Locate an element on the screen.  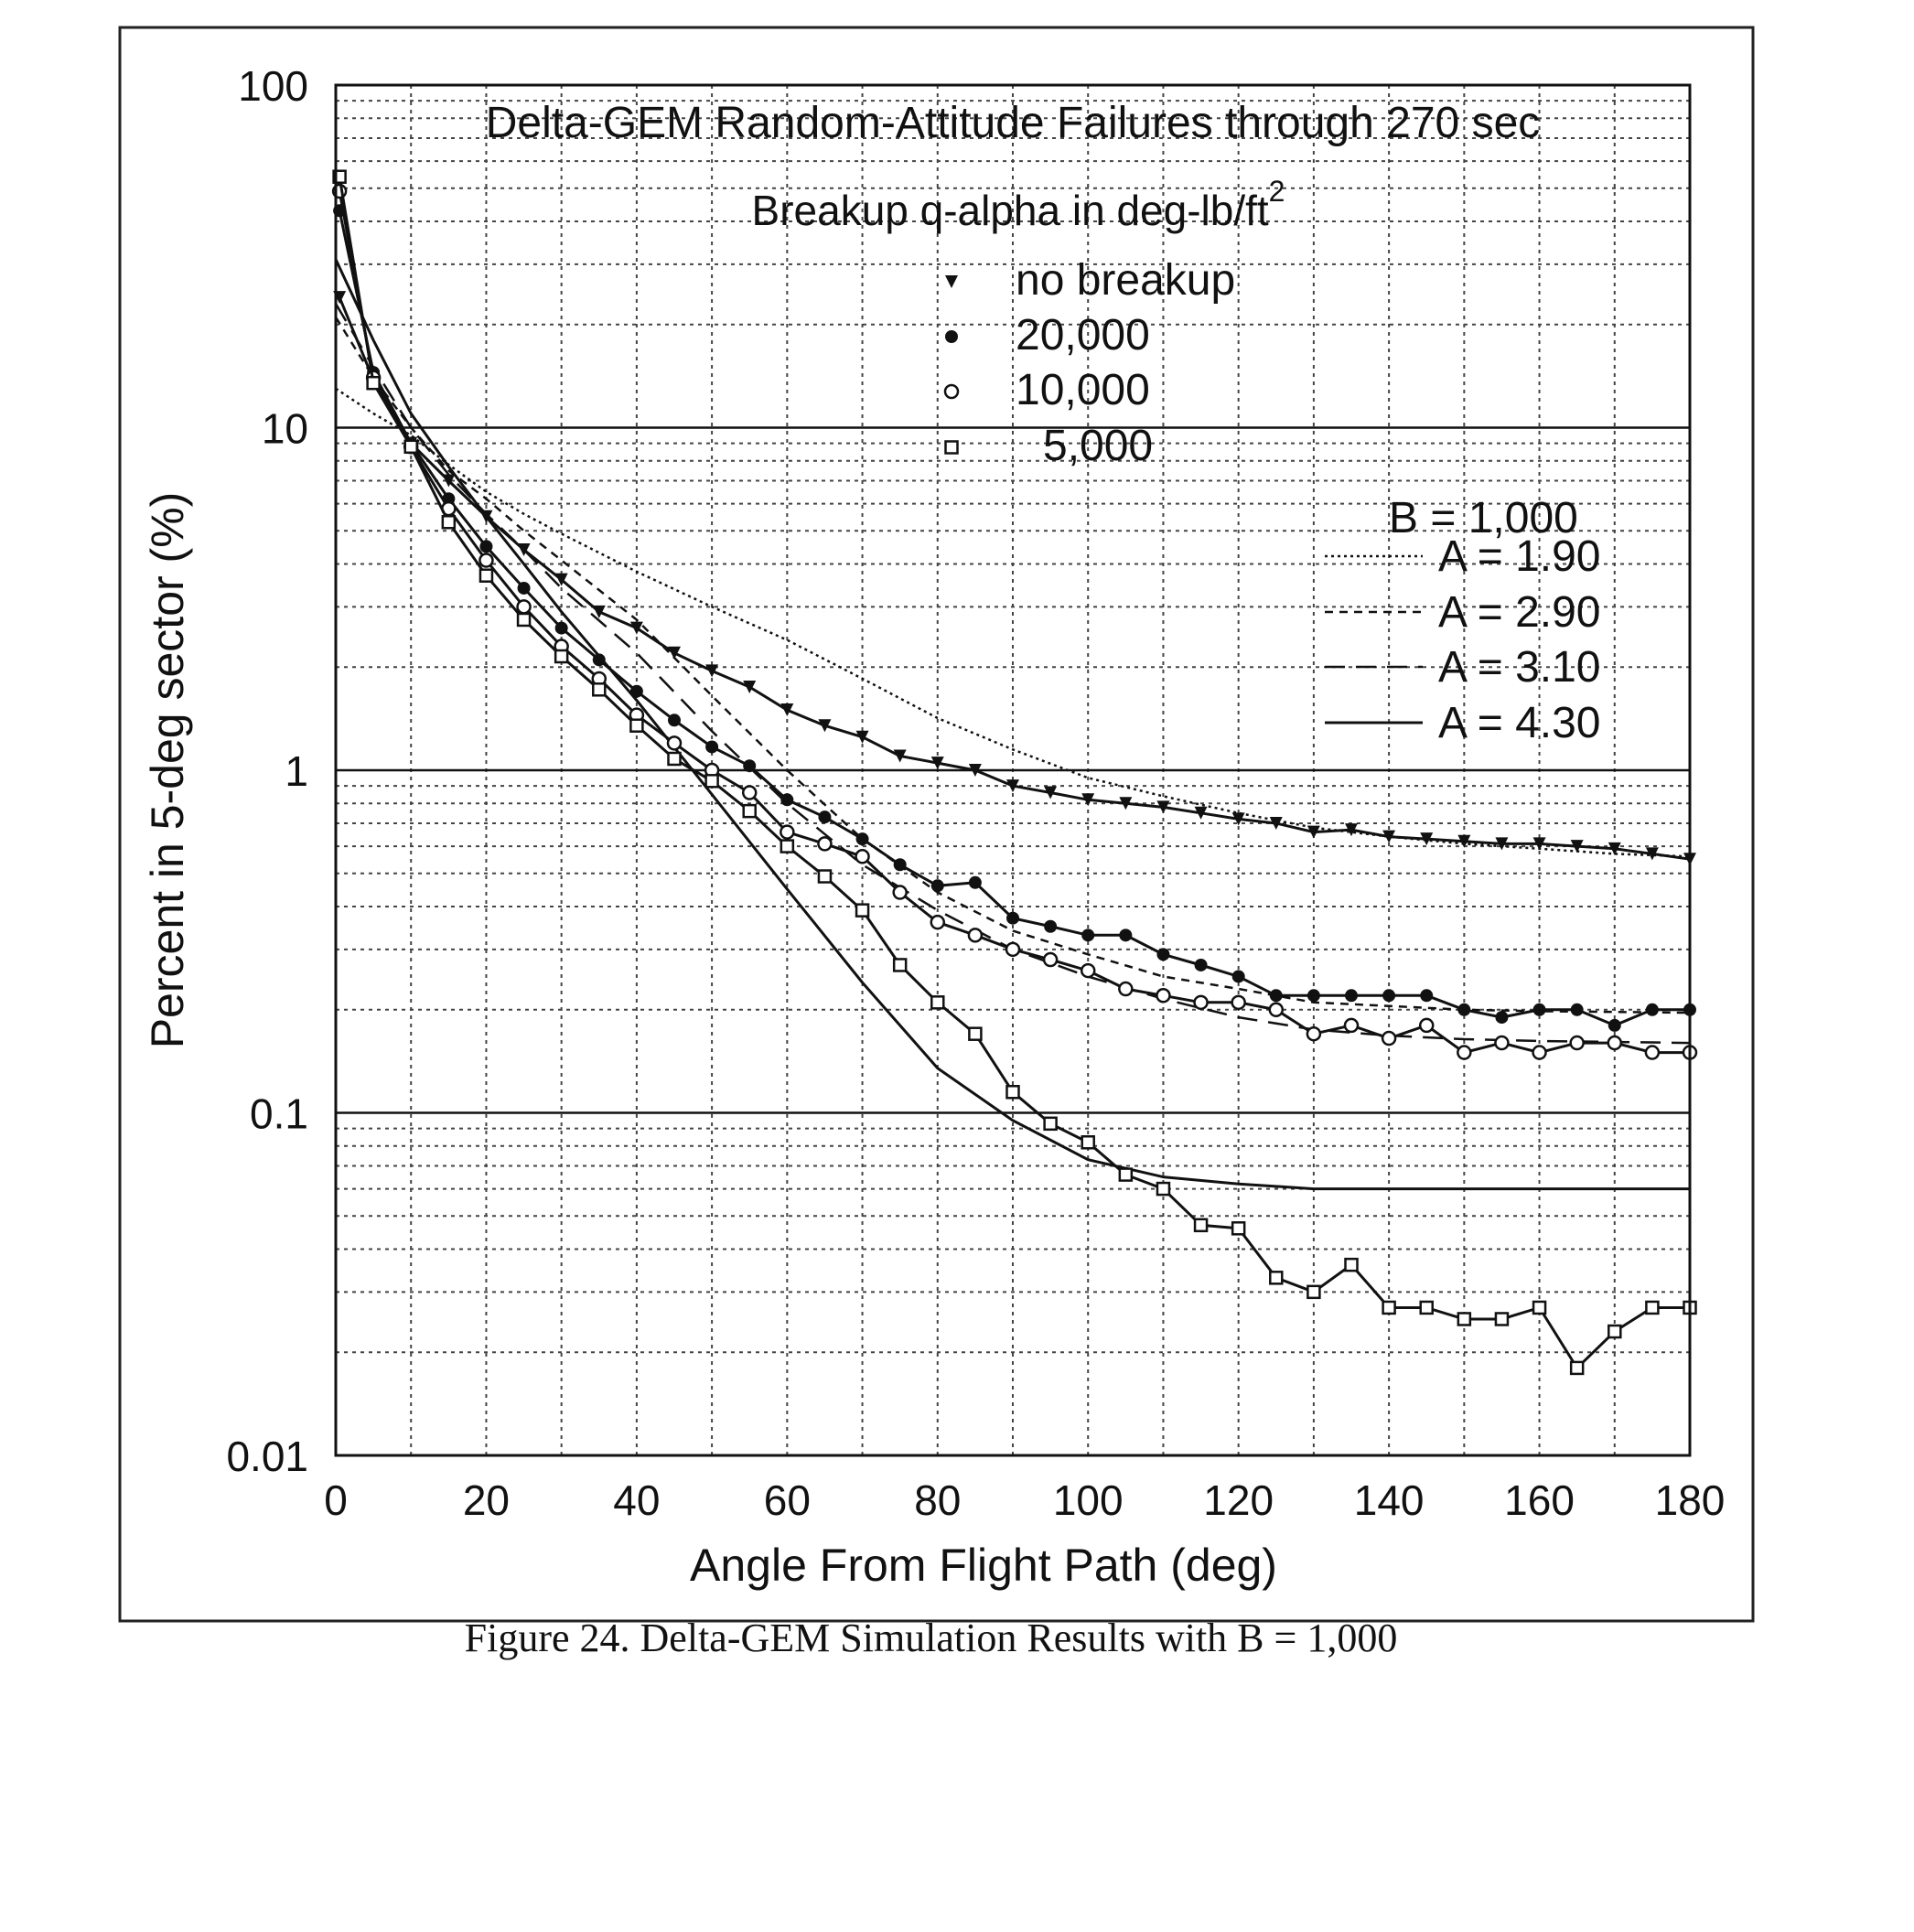
fit-legend-label-a-4-30: A = 4.30 is located at coordinates (1520, 723).